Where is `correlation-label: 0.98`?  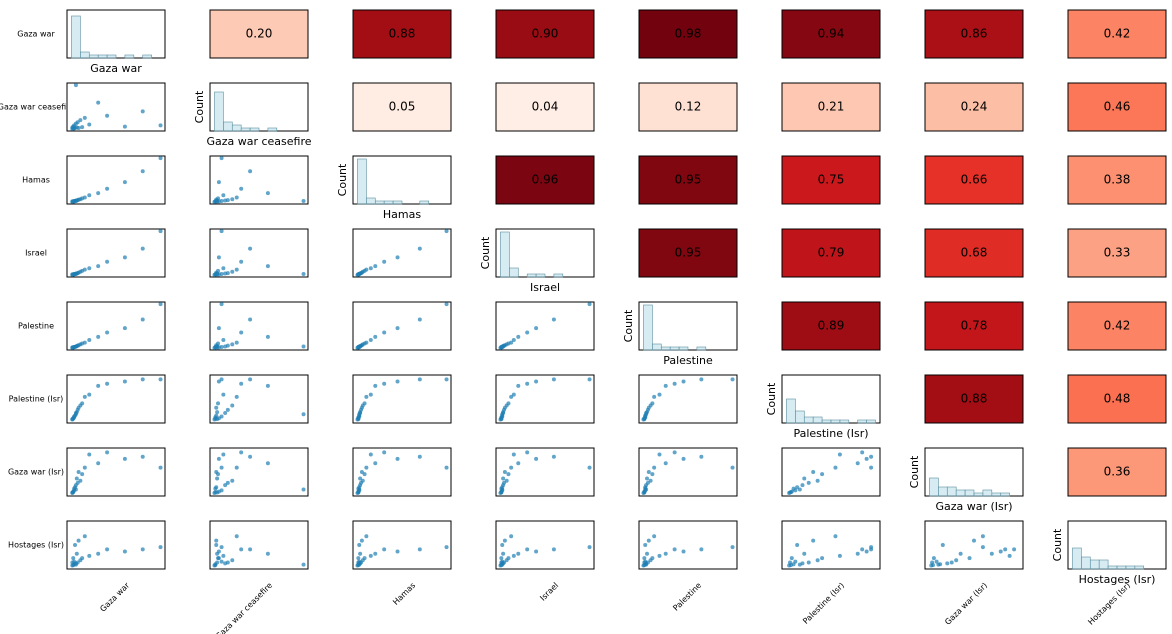 correlation-label: 0.98 is located at coordinates (688, 34).